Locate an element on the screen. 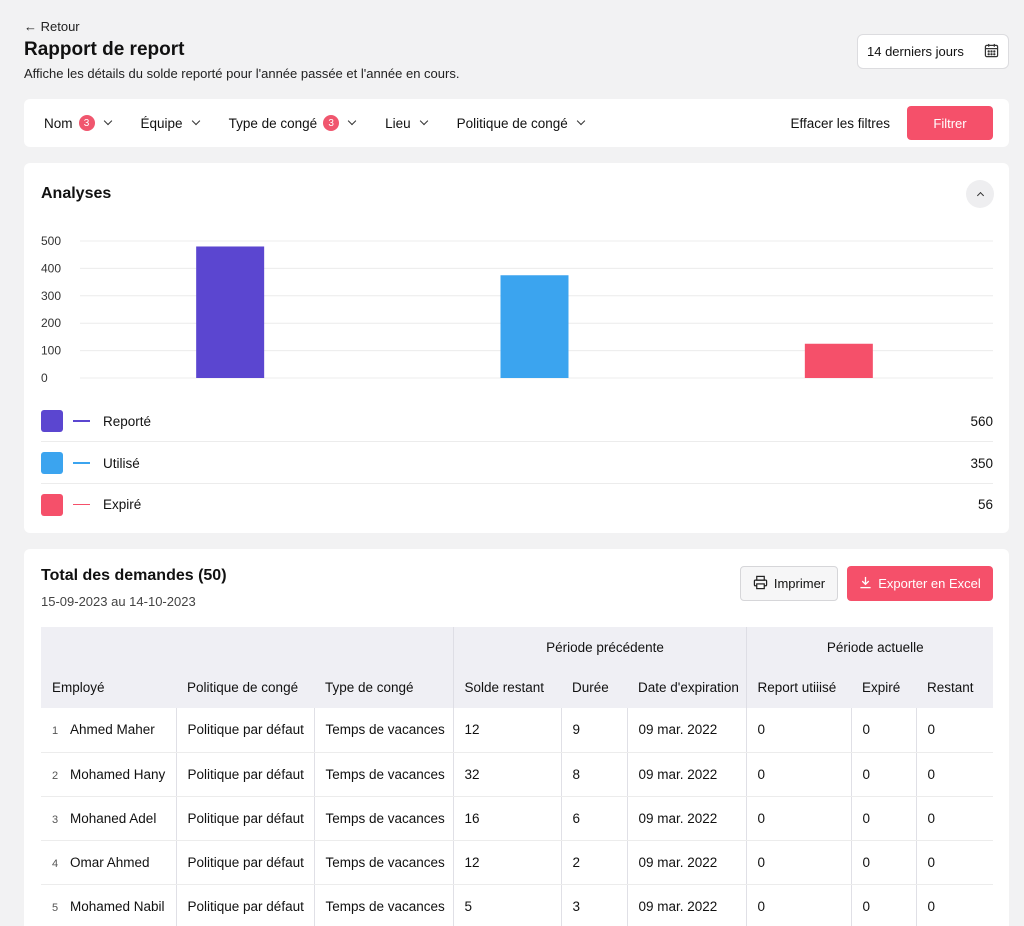  column-header: Employé is located at coordinates (108, 687).